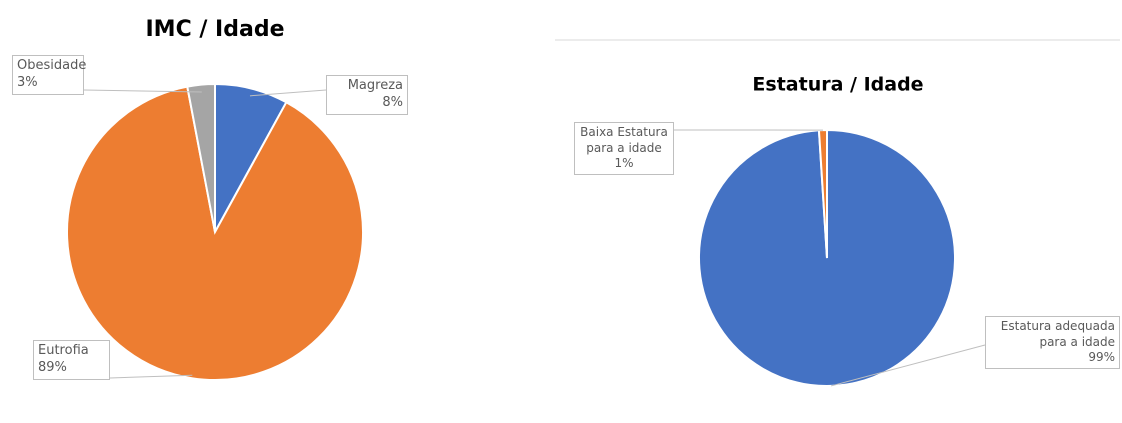 This screenshot has width=1122, height=423. What do you see at coordinates (214, 29) in the screenshot?
I see `chart-title: IMC / Idade` at bounding box center [214, 29].